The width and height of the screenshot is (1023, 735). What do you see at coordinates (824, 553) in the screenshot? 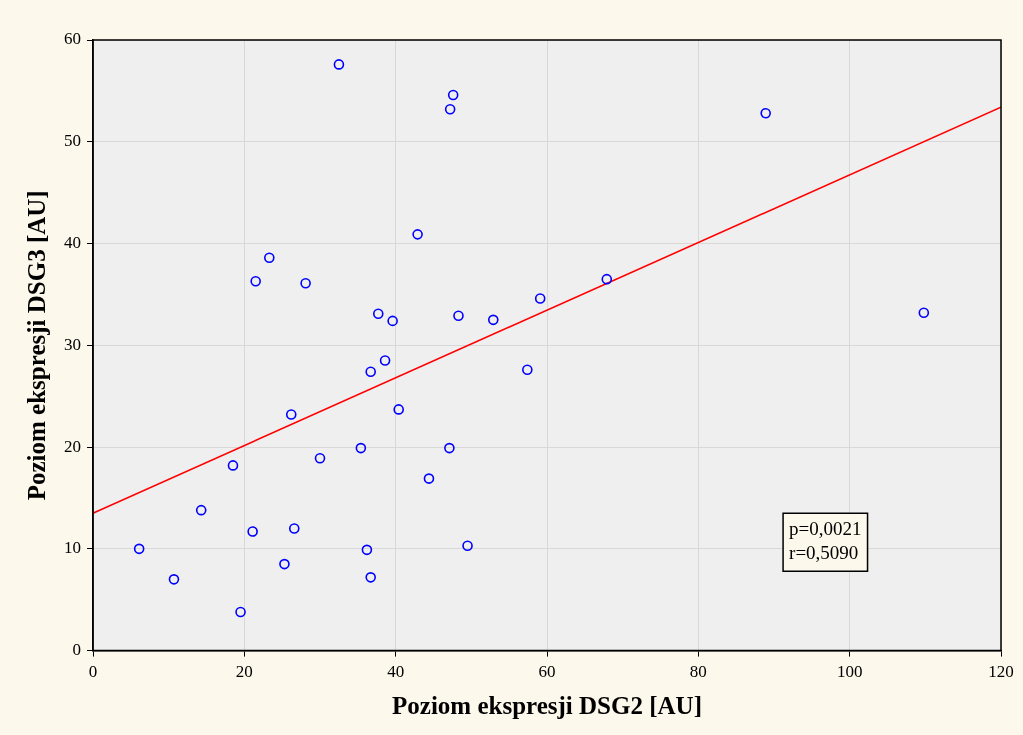
I see `annotation: r=0,5090` at bounding box center [824, 553].